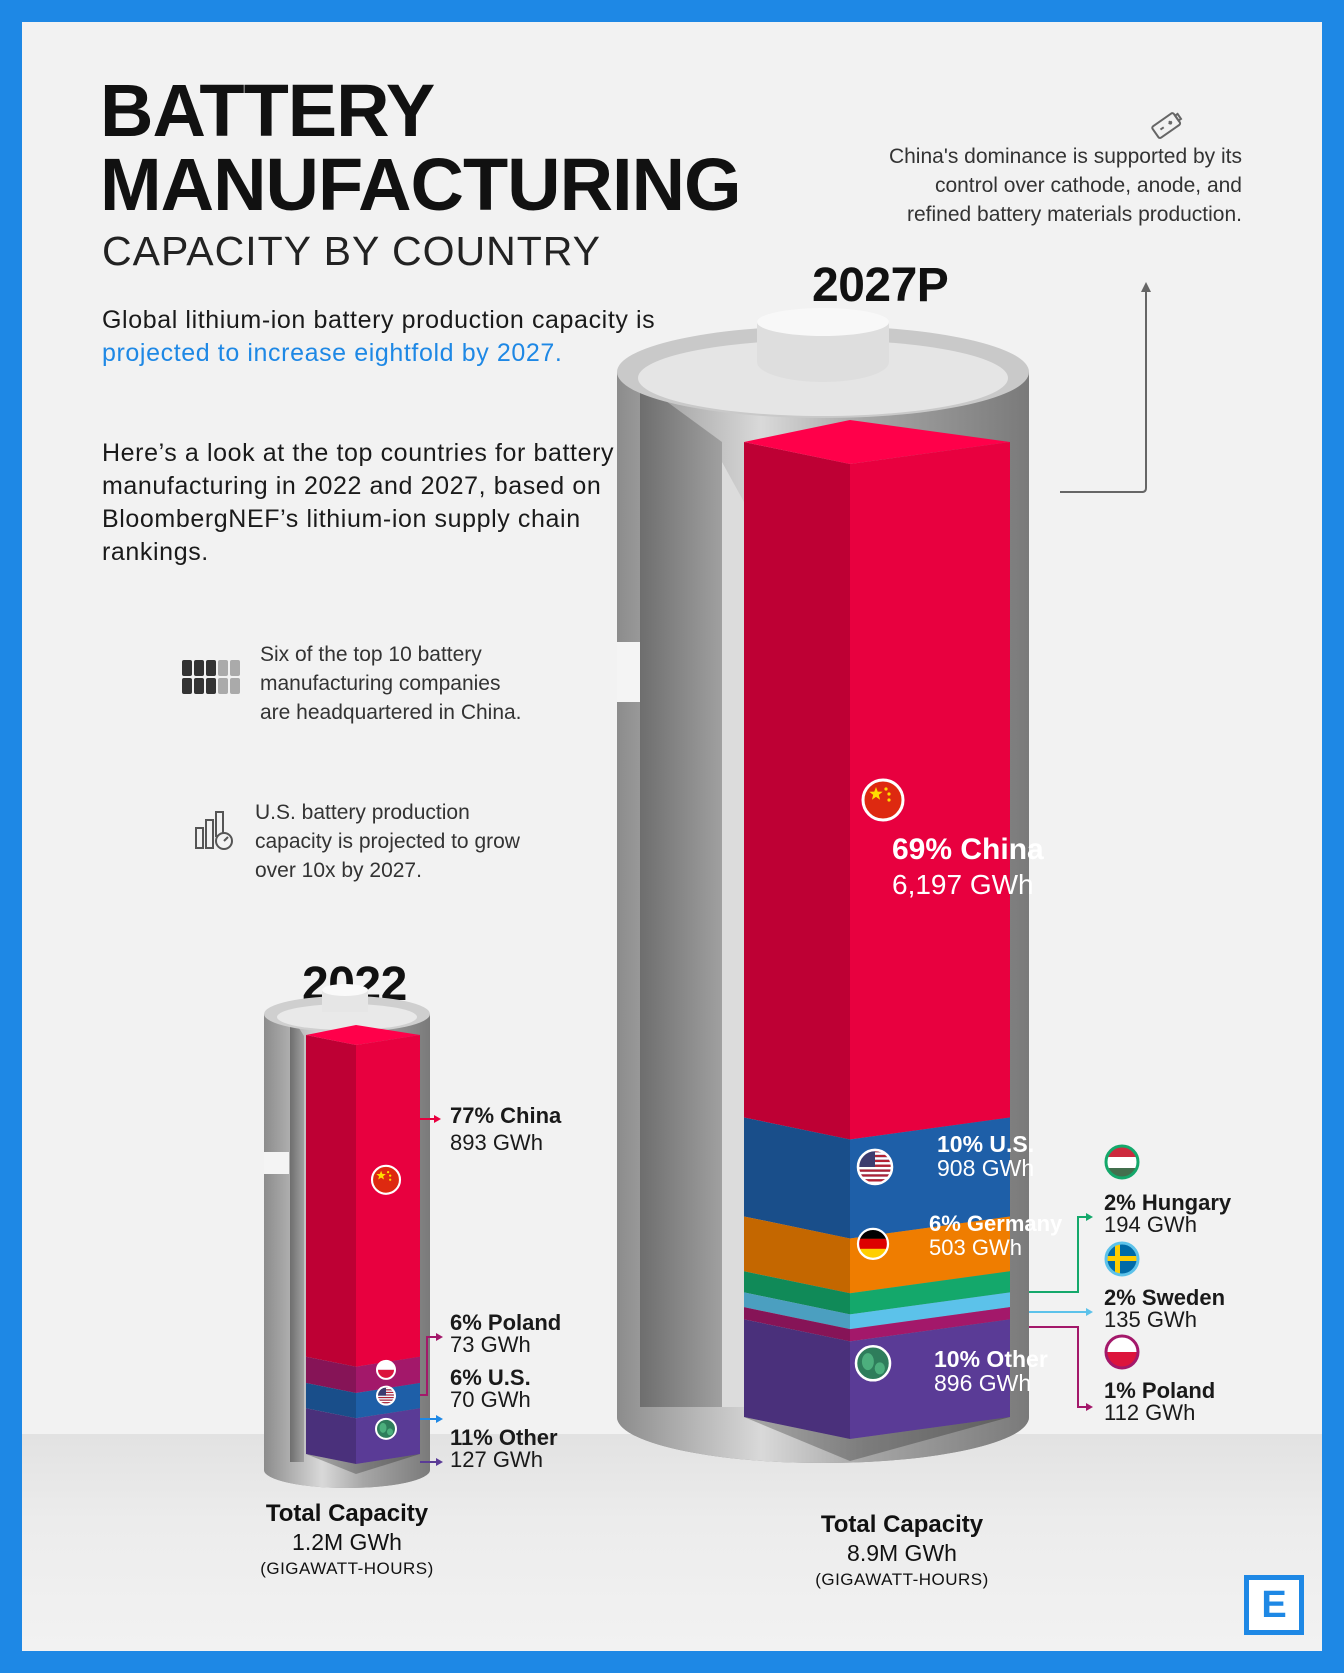  What do you see at coordinates (1057, 1367) in the screenshot?
I see `connector-2027-poland` at bounding box center [1057, 1367].